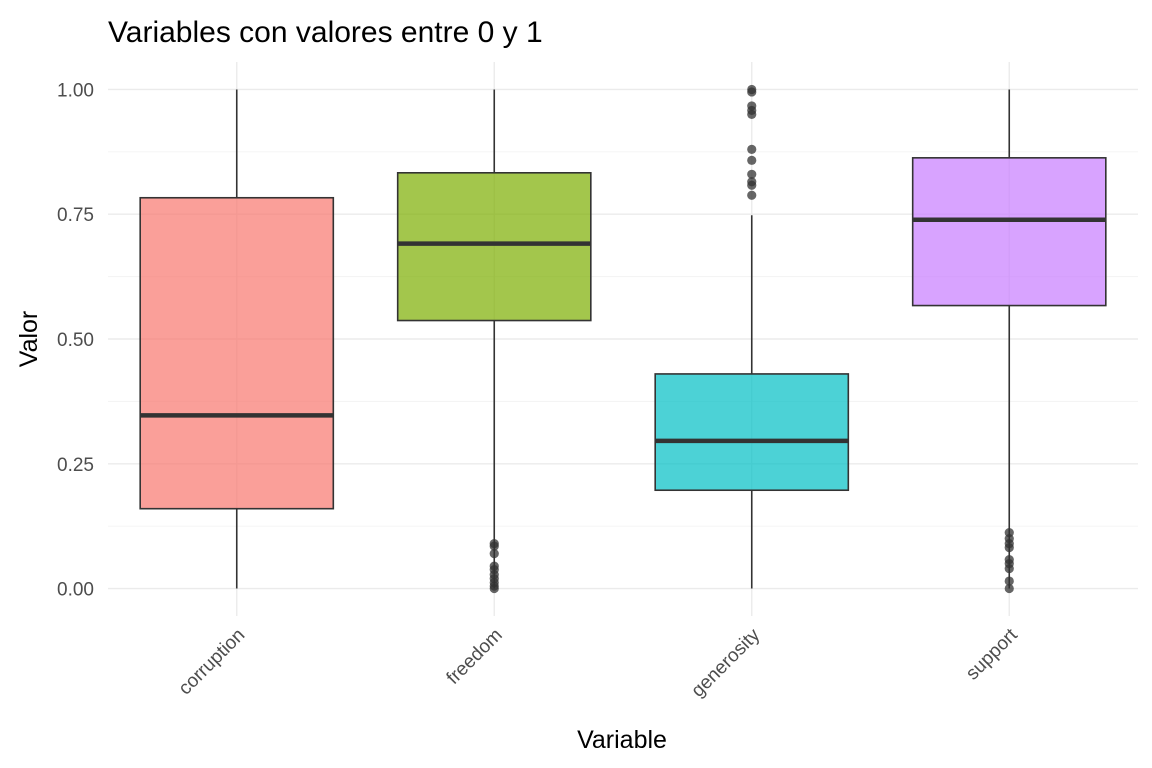  What do you see at coordinates (325, 32) in the screenshot?
I see `chart-title: Variables con valores entre 0 y 1` at bounding box center [325, 32].